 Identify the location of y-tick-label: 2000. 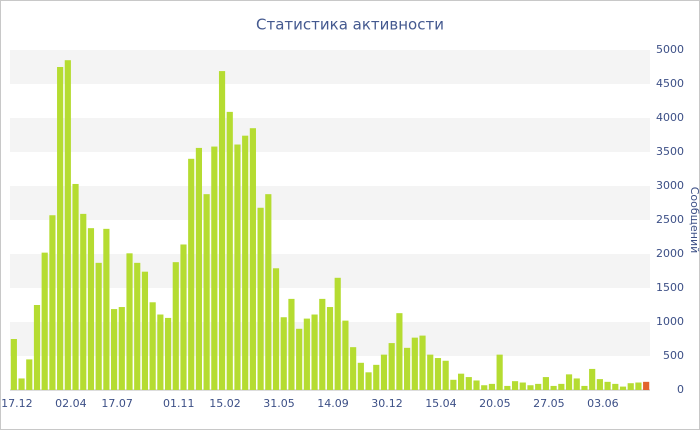
(670, 253).